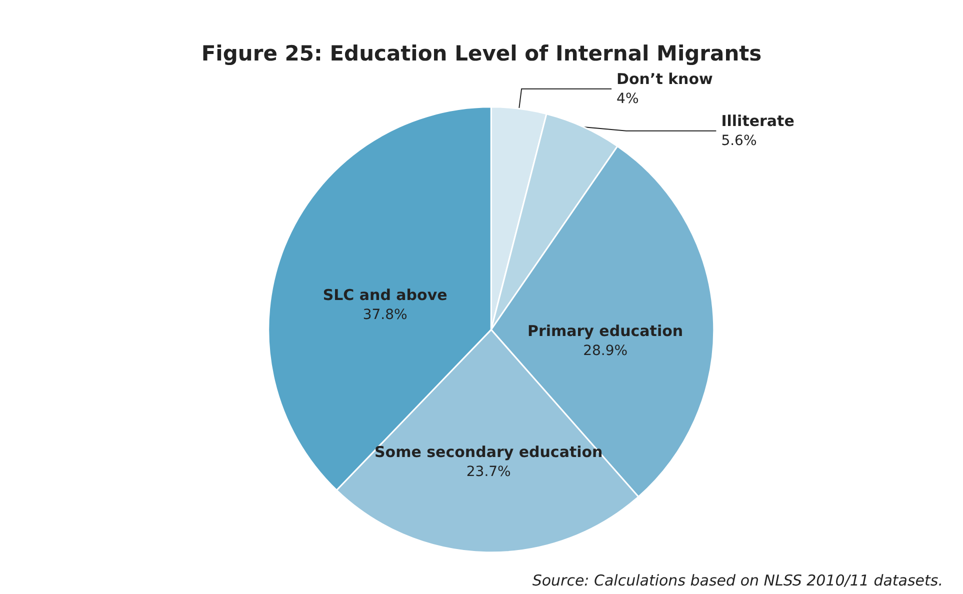 The height and width of the screenshot is (594, 963). Describe the element at coordinates (757, 121) in the screenshot. I see `slice-label: Illiterate` at that location.